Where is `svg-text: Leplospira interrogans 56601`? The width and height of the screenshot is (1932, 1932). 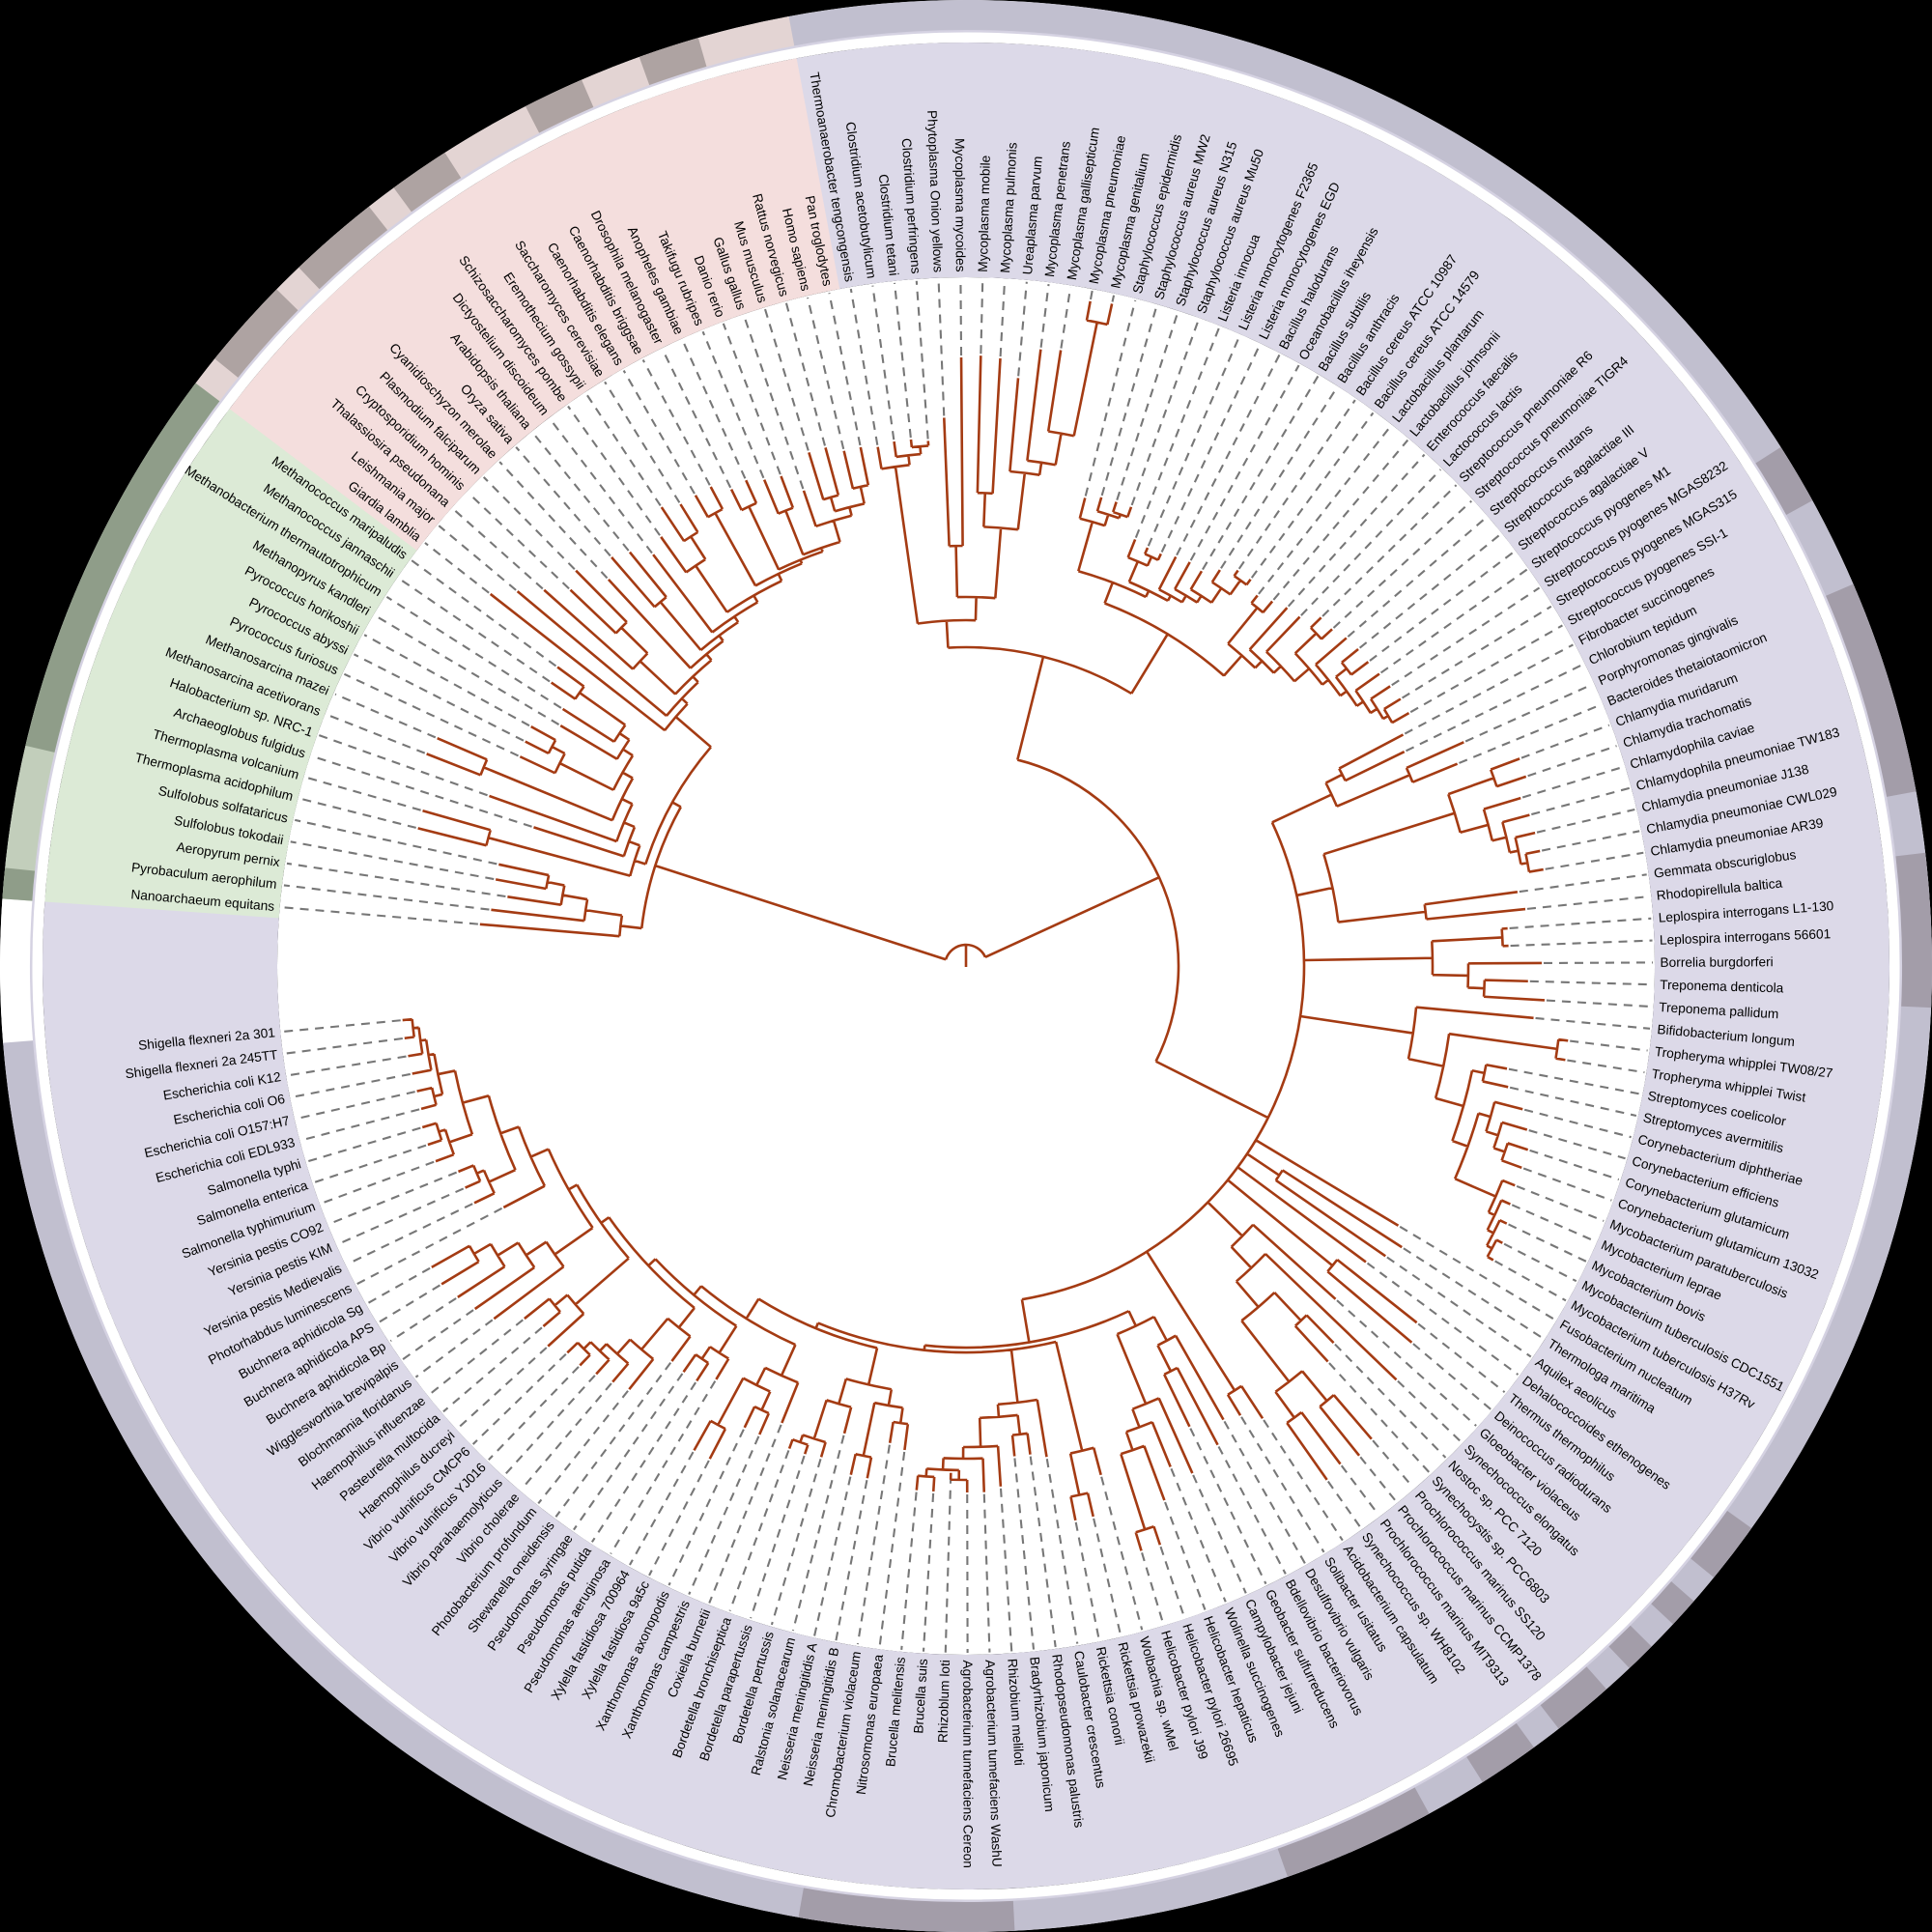 svg-text: Leplospira interrogans 56601 is located at coordinates (1746, 937).